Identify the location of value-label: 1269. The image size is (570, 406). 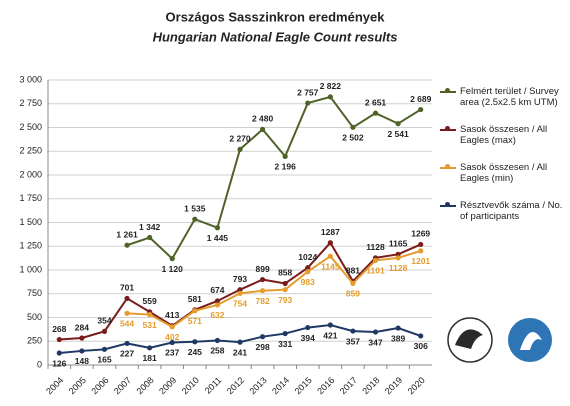
(420, 234).